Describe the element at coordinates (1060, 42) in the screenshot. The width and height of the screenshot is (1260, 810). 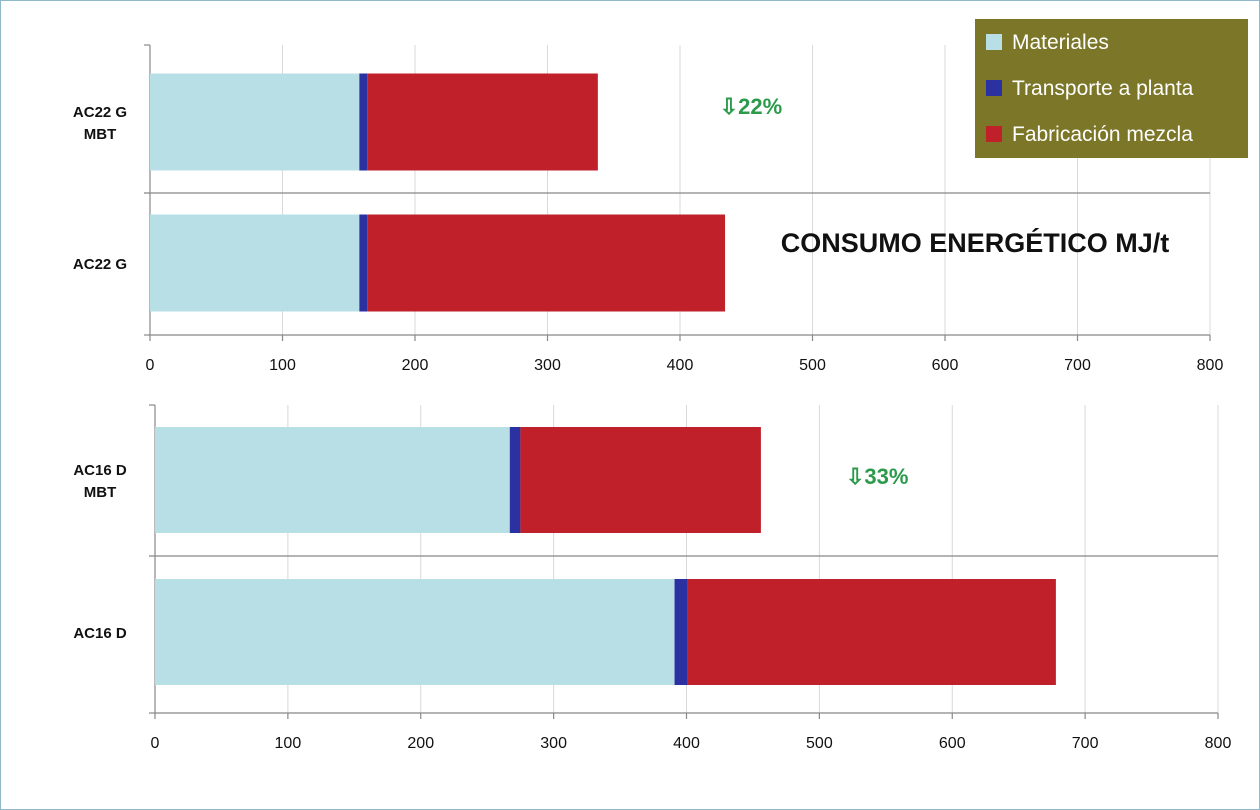
I see `legend-label-materiales: Materiales` at that location.